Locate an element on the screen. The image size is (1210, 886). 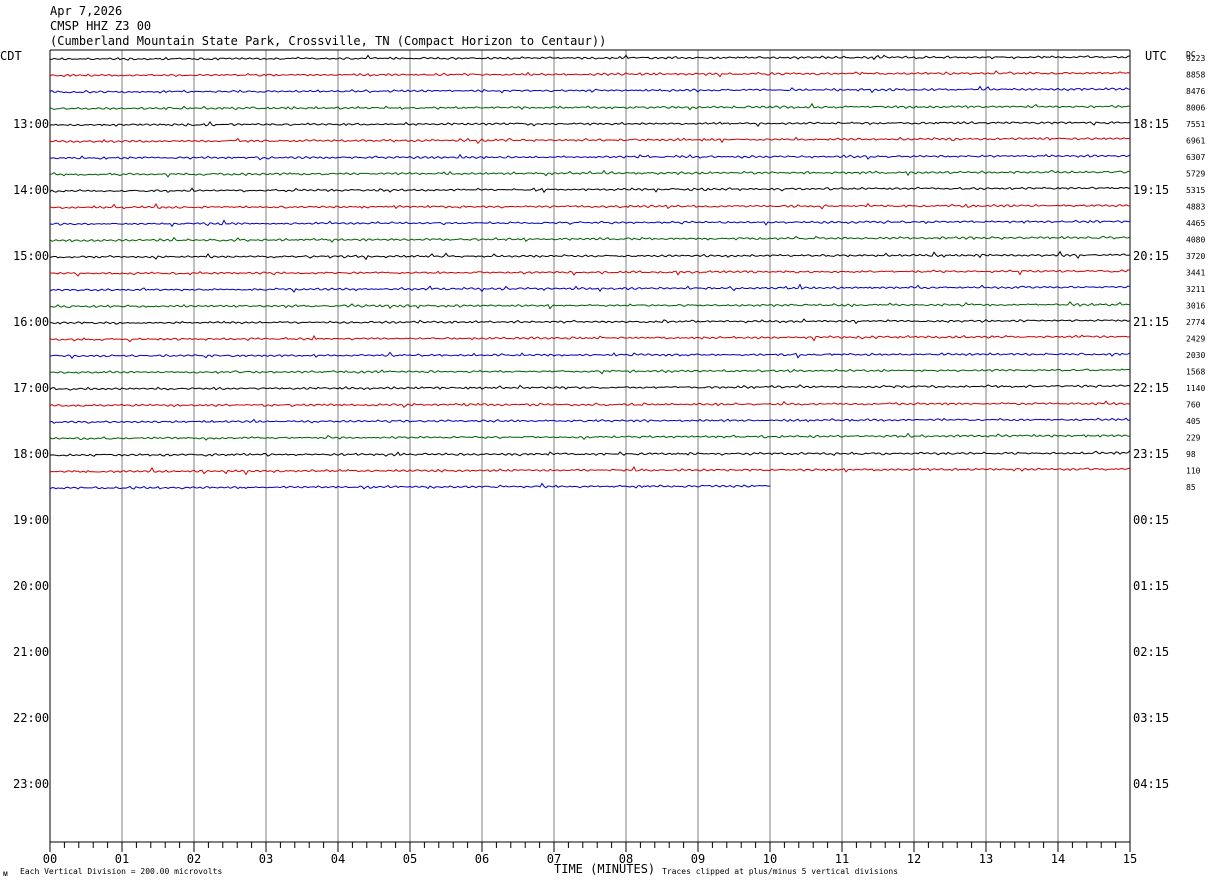
x-axis-ticks: 00 01 02 03 04 05 06 07 08 09 10 11 12 13 14 15 is located at coordinates (590, 854).